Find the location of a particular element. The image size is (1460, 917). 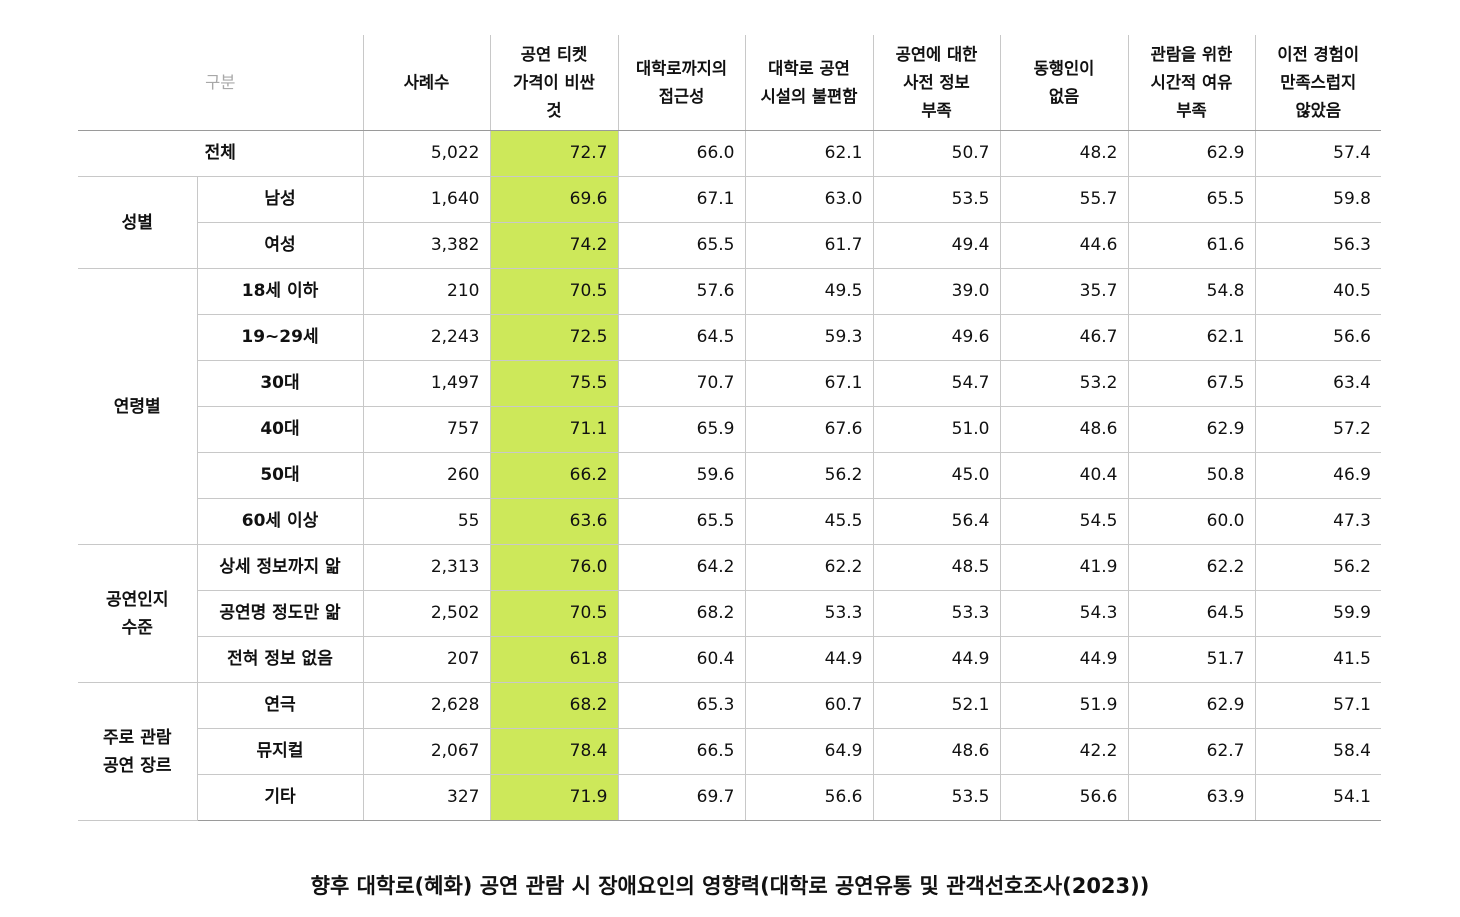

cell-value: 72.7 is located at coordinates (553, 153).